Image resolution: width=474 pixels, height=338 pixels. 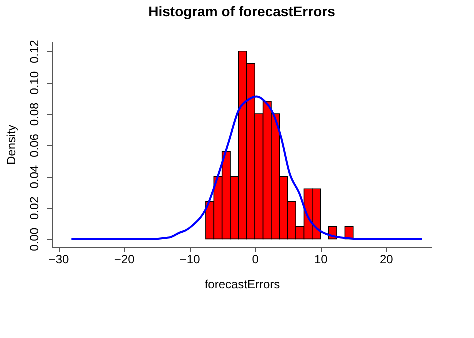 I want to click on chart-title: Histogram of forecastErrors, so click(x=242, y=12).